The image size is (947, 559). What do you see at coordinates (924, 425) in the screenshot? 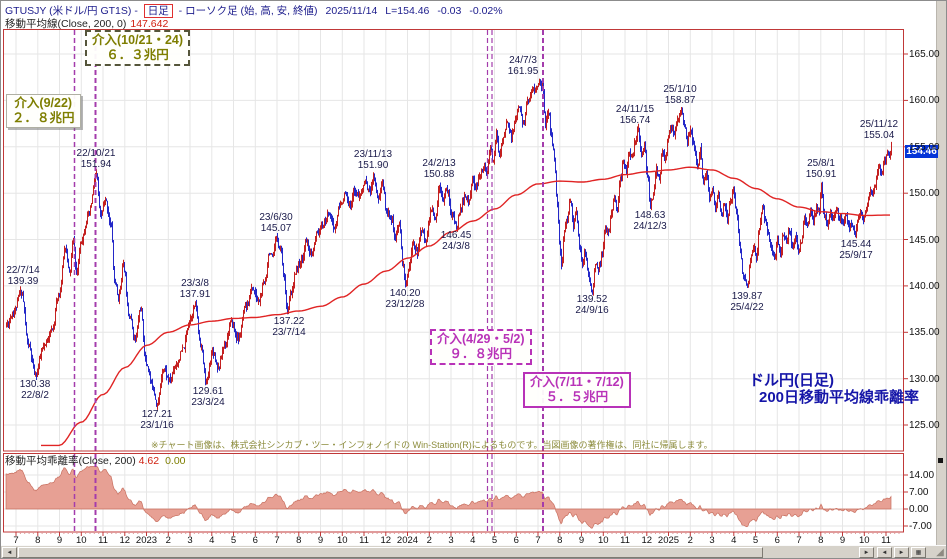
I see `price-axis-label: 125.00` at bounding box center [924, 425].